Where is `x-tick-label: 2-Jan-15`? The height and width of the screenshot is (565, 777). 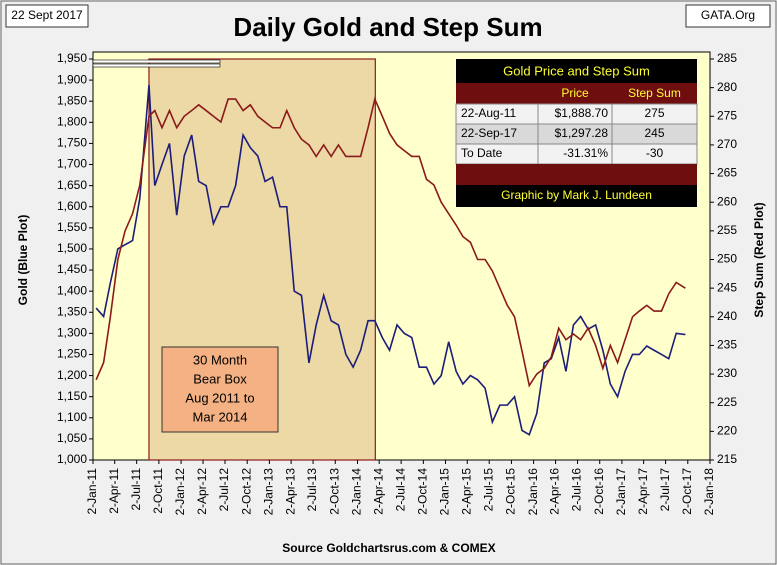 x-tick-label: 2-Jan-15 is located at coordinates (445, 492).